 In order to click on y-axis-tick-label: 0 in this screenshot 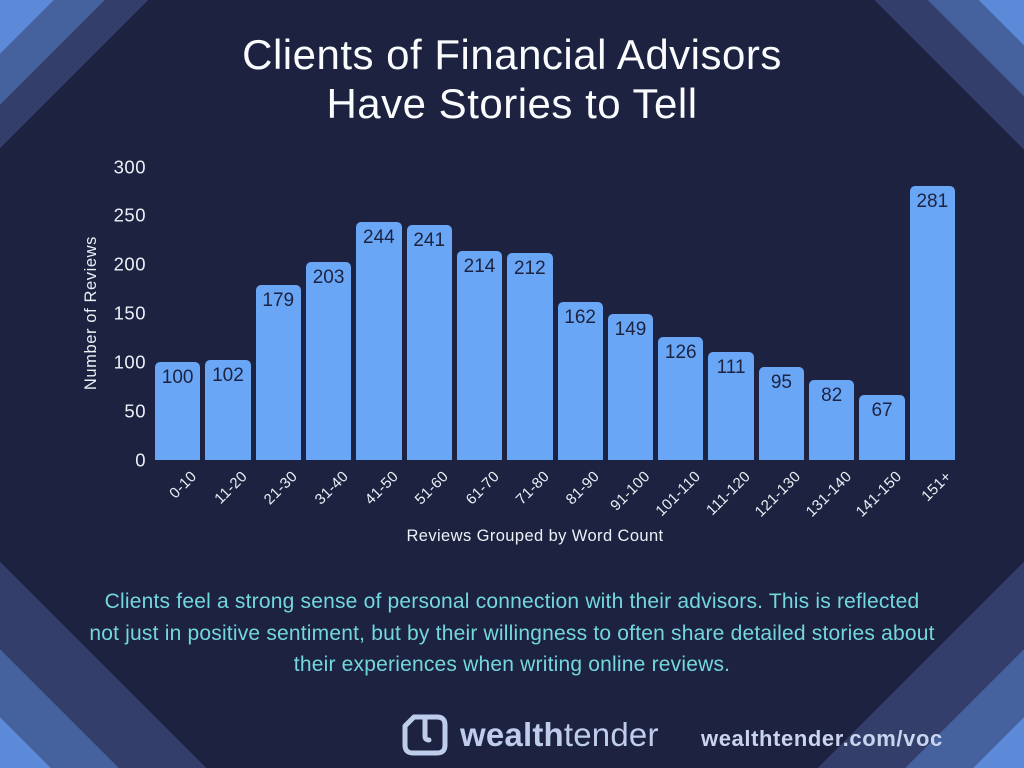, I will do `click(140, 459)`.